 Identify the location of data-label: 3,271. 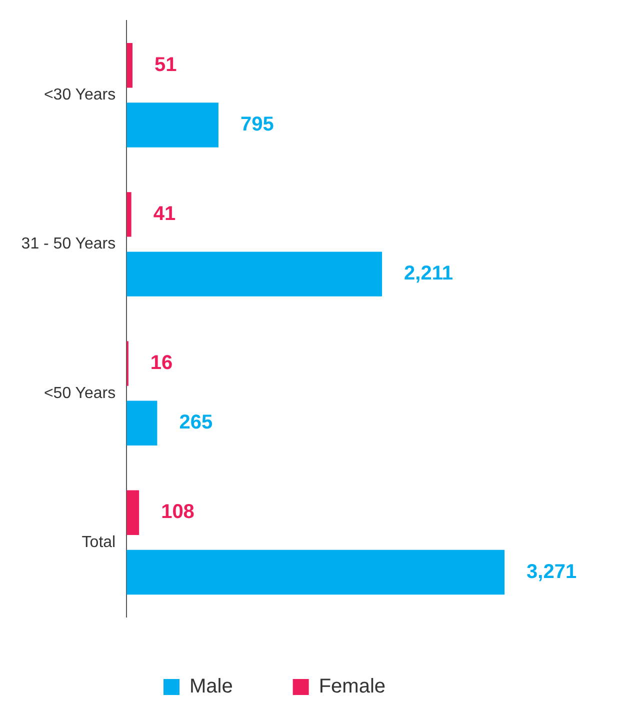
(551, 571).